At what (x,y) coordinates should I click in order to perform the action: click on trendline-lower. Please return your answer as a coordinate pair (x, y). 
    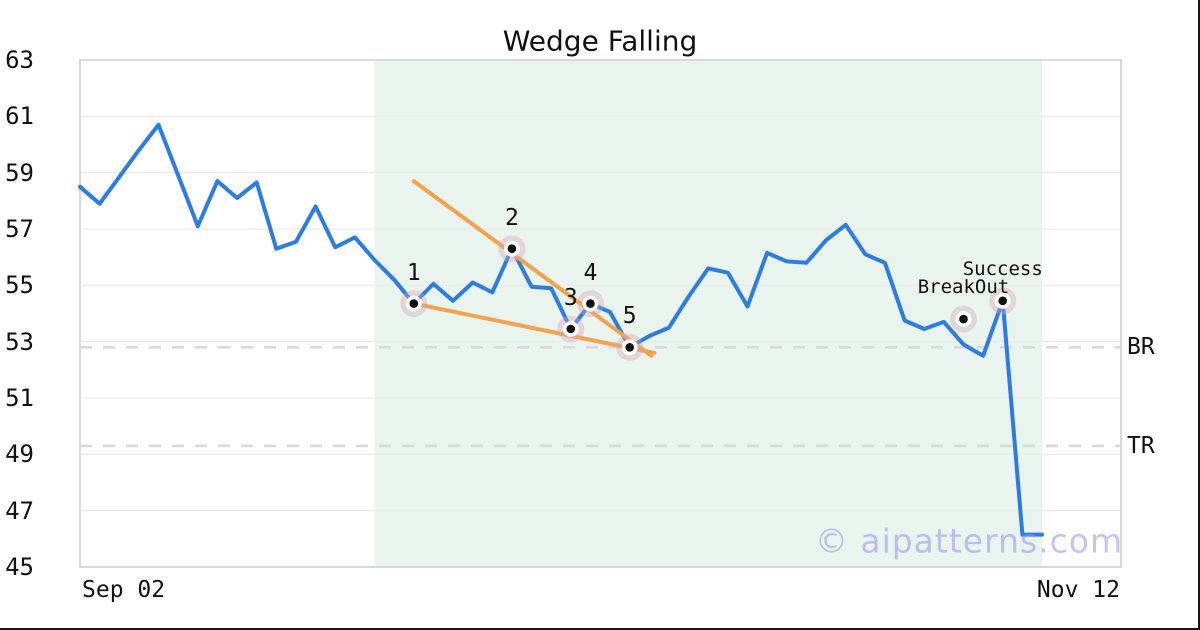
    Looking at the image, I should click on (534, 328).